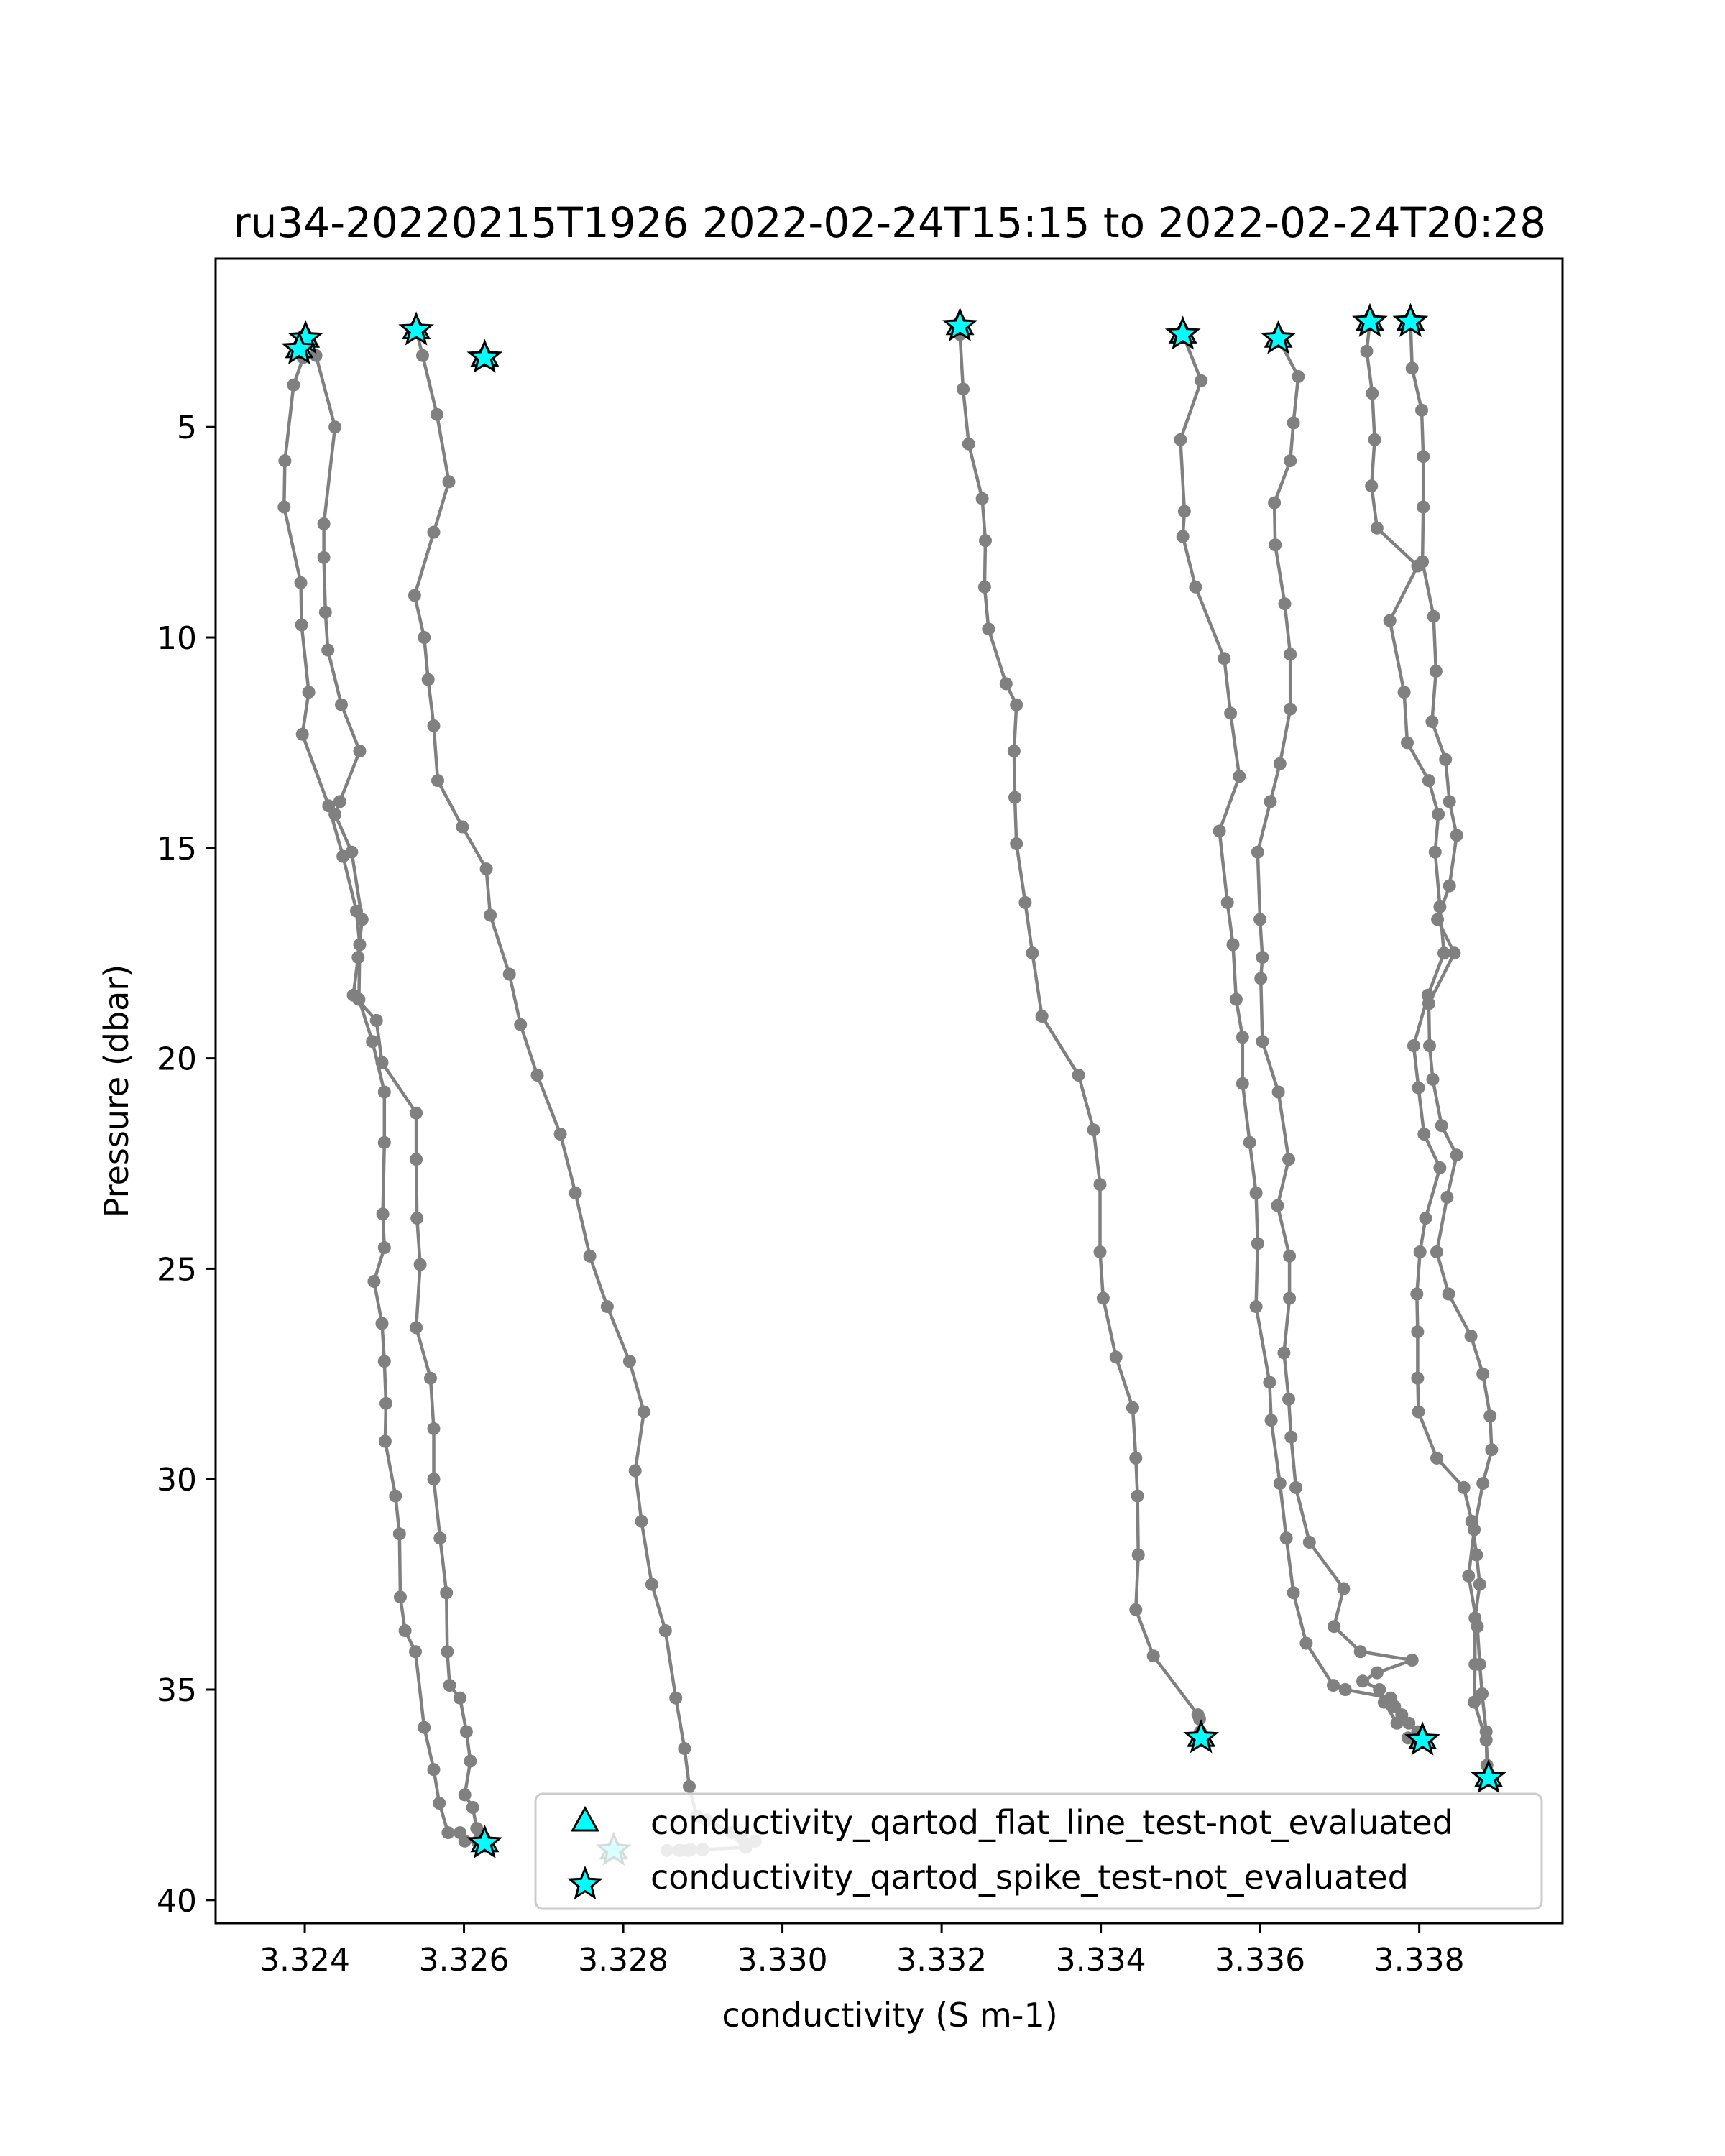 The height and width of the screenshot is (2156, 1725). What do you see at coordinates (889, 2016) in the screenshot?
I see `x-axis-label: conductivity (S m-1)` at bounding box center [889, 2016].